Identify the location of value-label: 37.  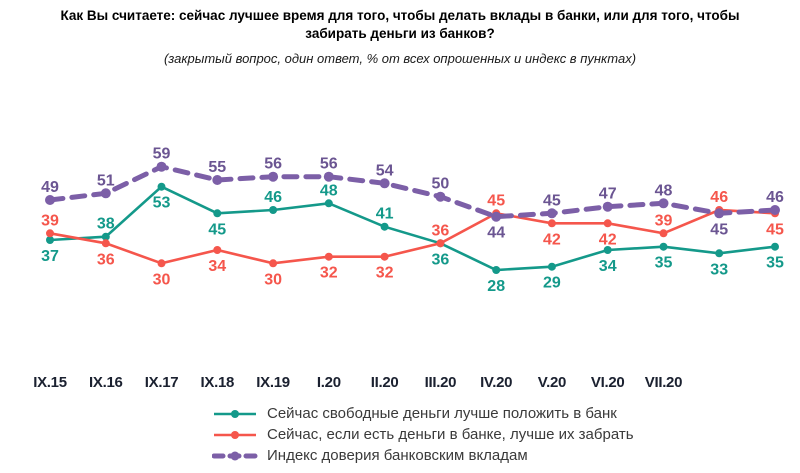
(50, 256).